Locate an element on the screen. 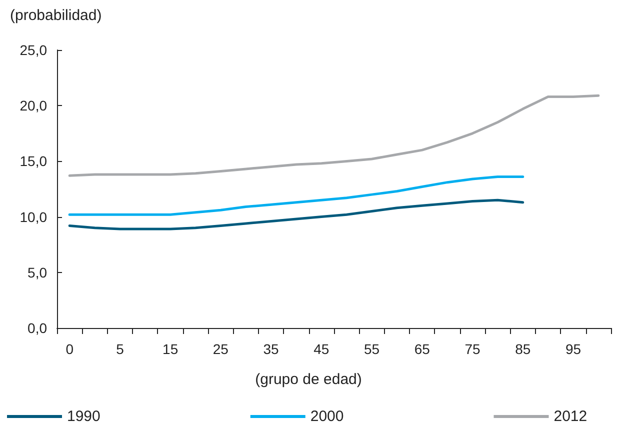  x-axis-title: (grupo de edad) is located at coordinates (308, 379).